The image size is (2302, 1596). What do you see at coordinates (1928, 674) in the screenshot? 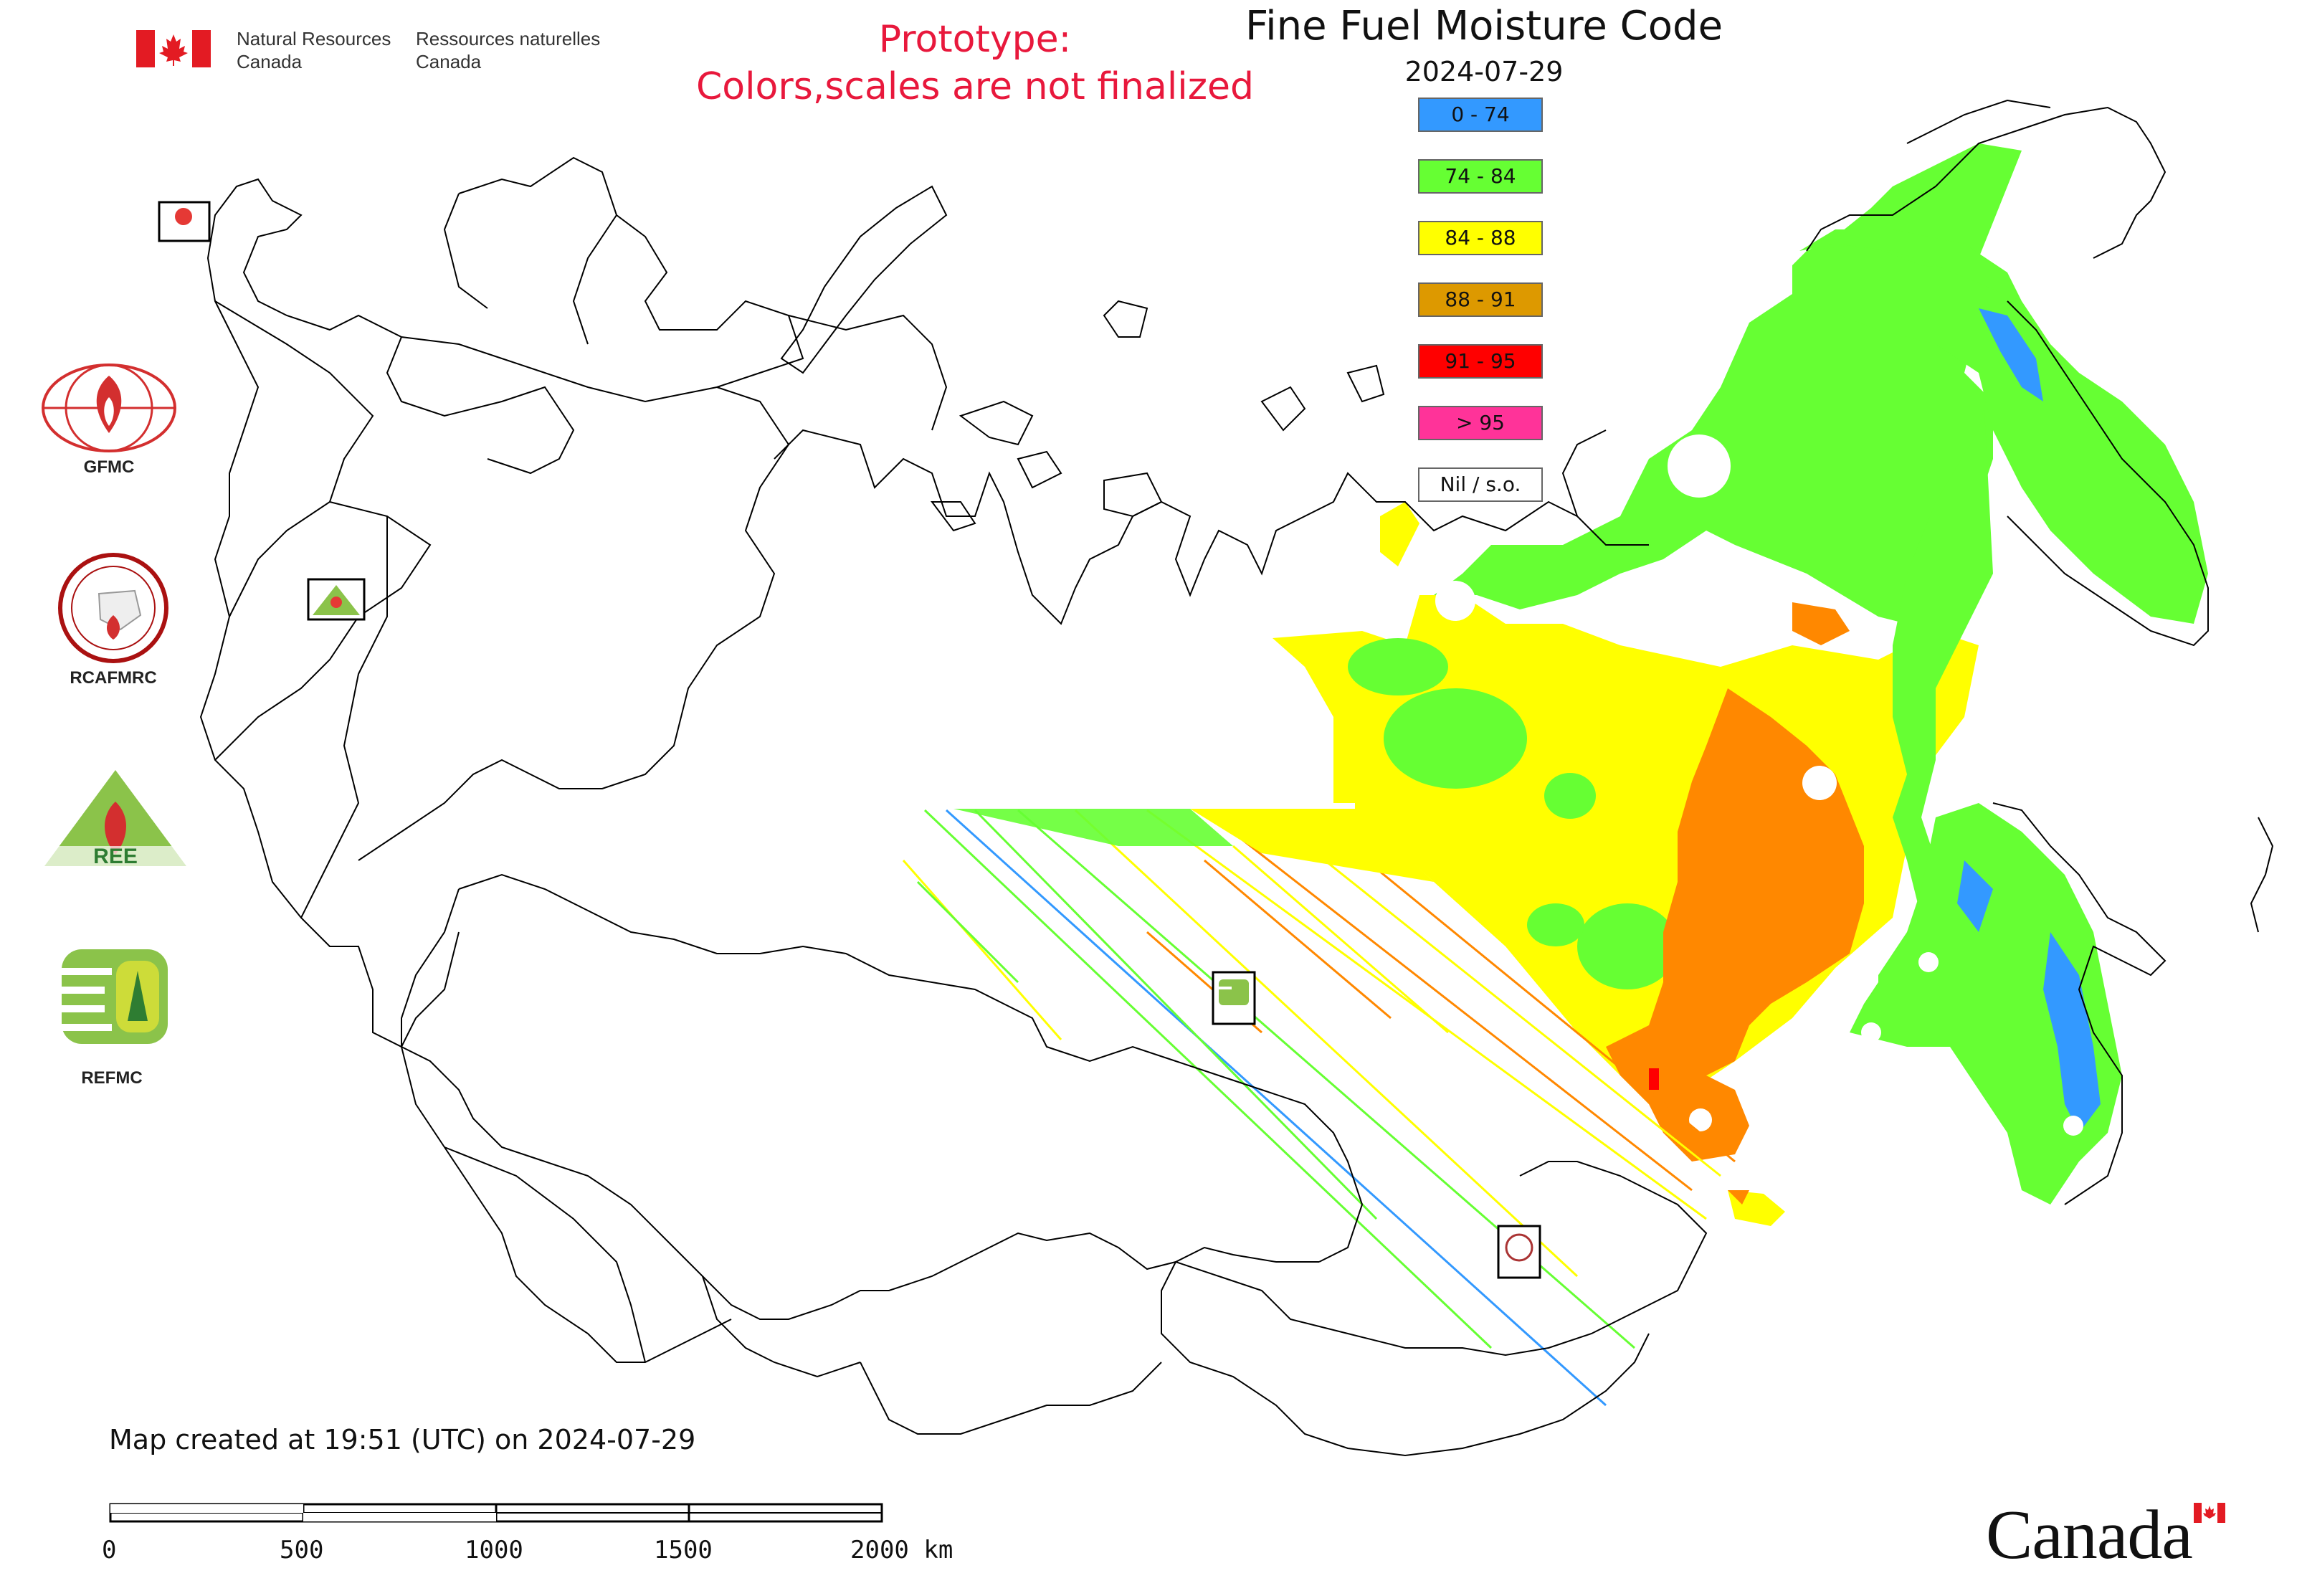
I see `ffmc-green-east` at bounding box center [1928, 674].